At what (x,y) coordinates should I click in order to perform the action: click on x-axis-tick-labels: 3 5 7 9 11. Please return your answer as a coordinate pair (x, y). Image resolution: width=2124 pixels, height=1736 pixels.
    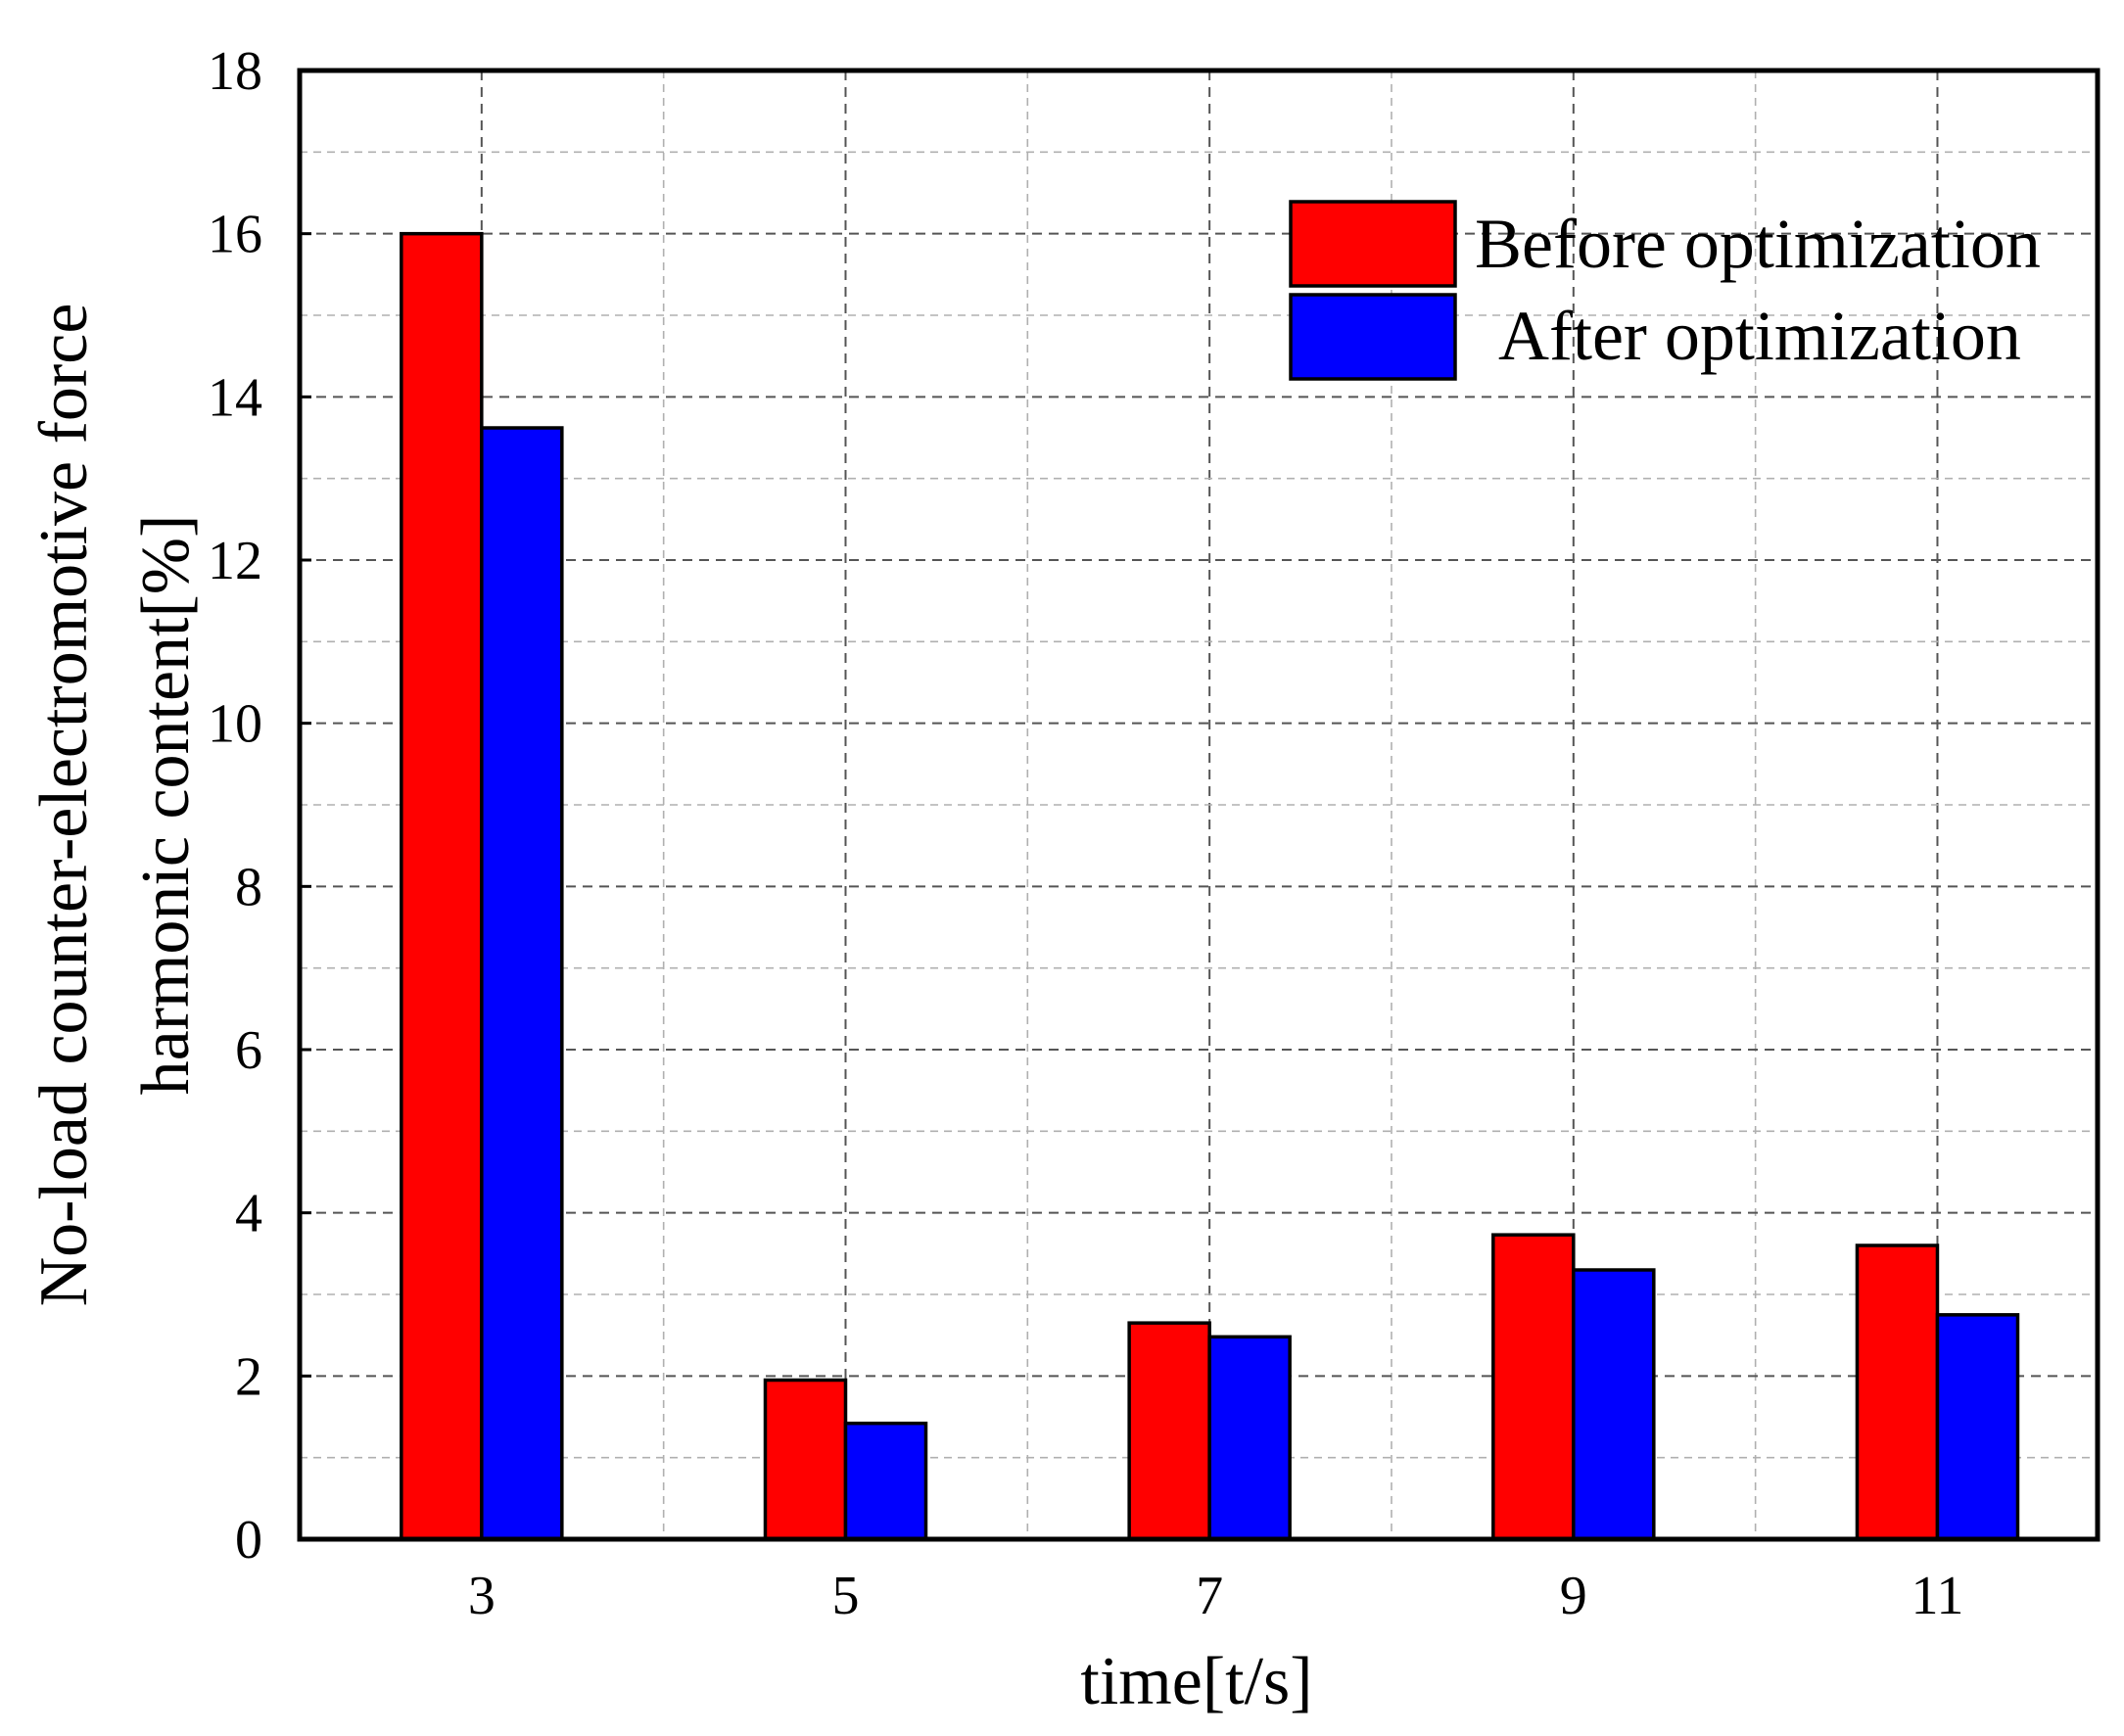
    Looking at the image, I should click on (1216, 1596).